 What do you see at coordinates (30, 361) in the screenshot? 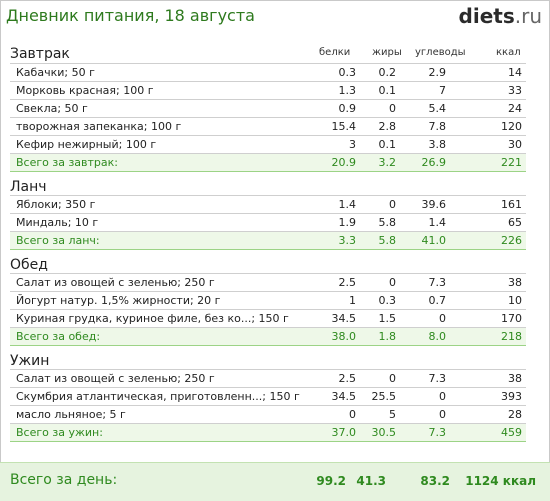
I see `section-title-supper: Ужин` at bounding box center [30, 361].